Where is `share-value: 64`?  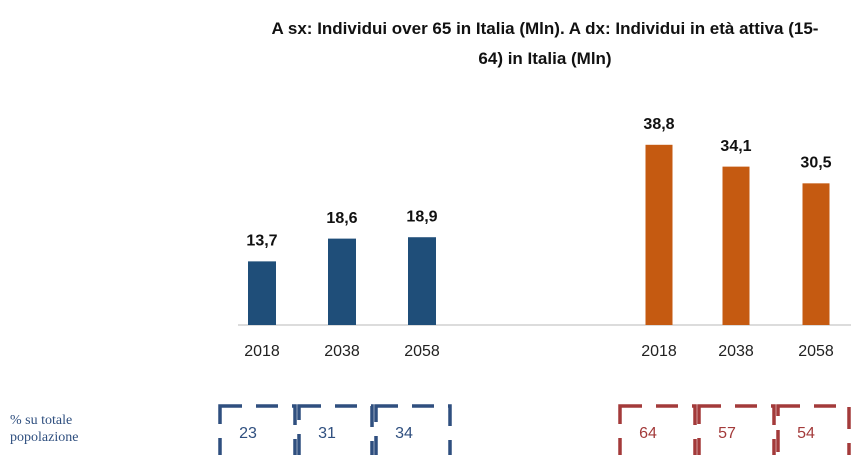 share-value: 64 is located at coordinates (648, 433).